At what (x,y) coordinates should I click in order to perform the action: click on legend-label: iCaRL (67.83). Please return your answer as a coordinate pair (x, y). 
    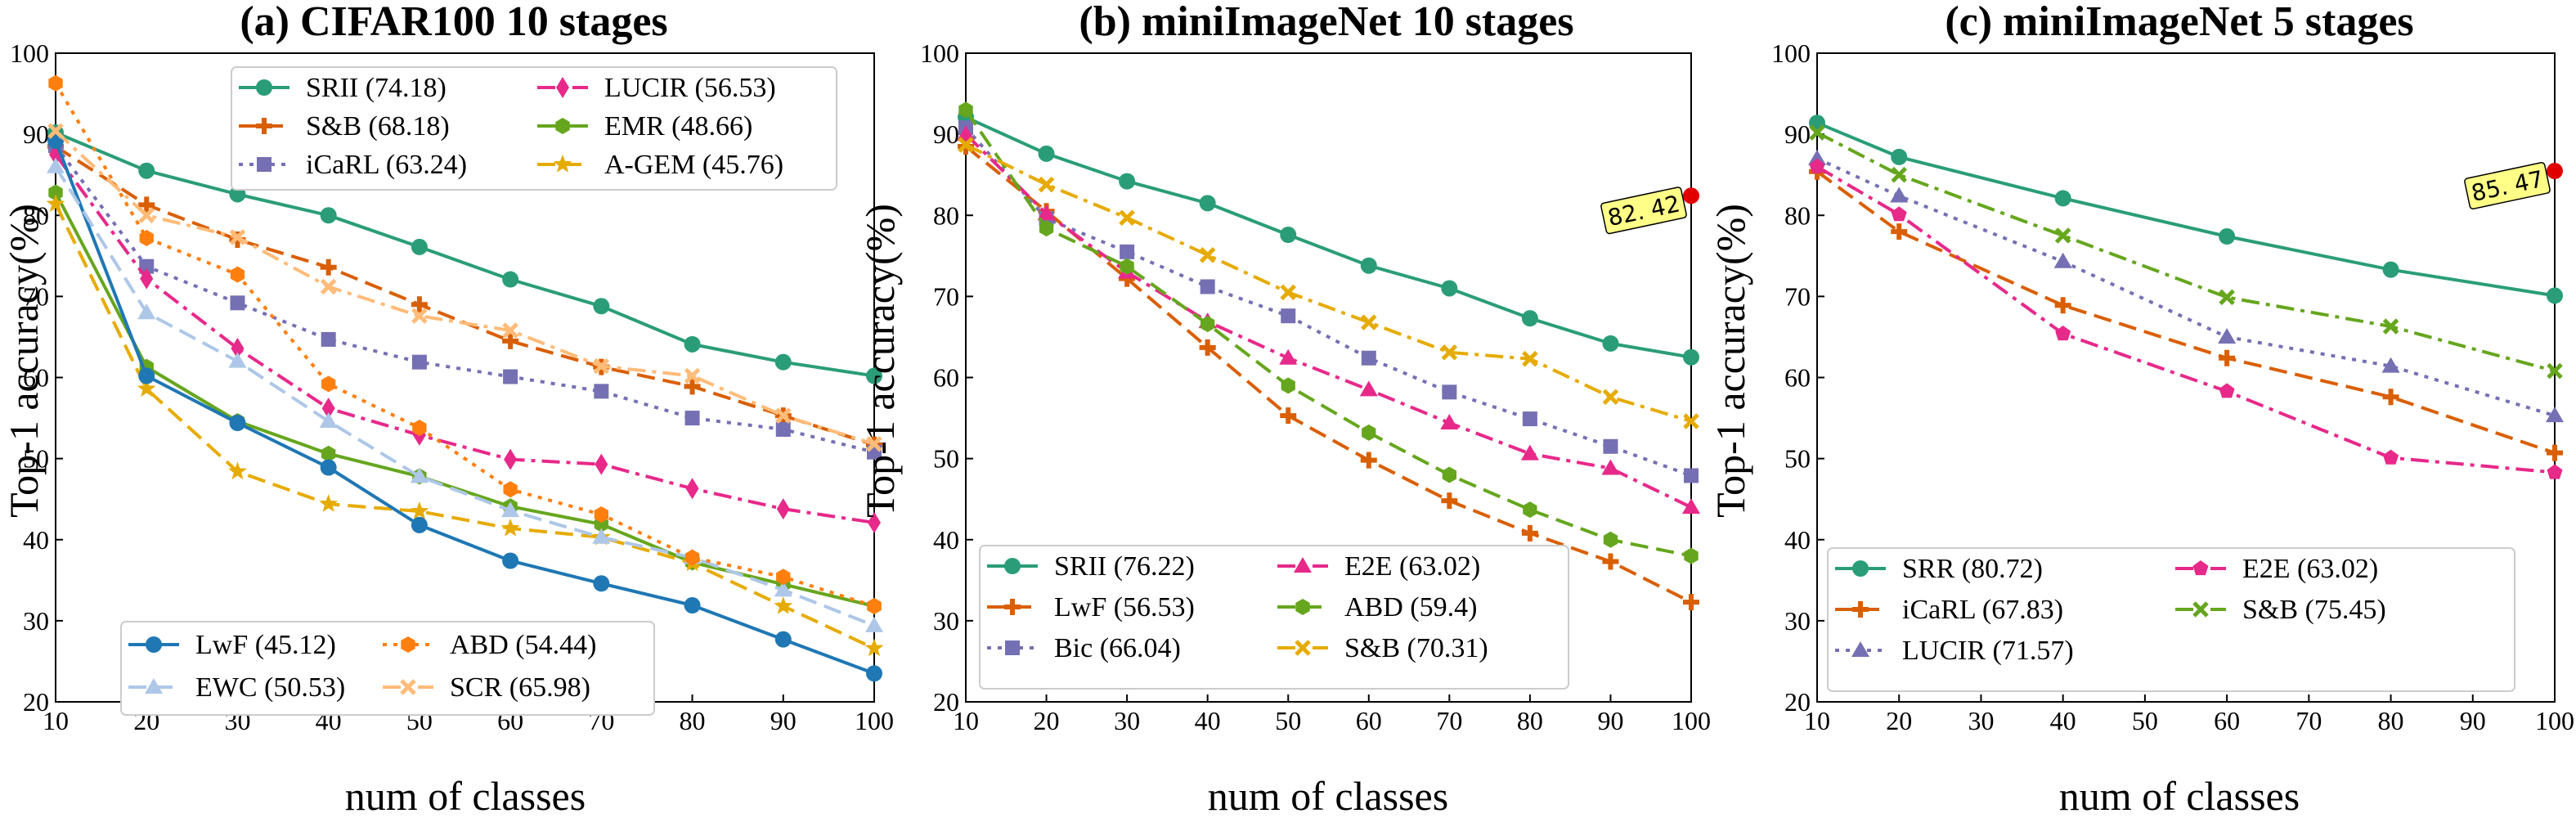
    Looking at the image, I should click on (1983, 610).